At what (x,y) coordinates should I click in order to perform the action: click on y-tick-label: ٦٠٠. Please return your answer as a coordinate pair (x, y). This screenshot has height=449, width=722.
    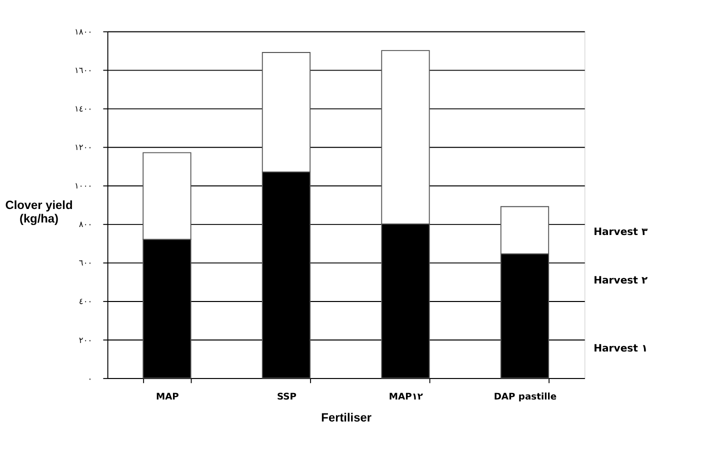
    Looking at the image, I should click on (85, 263).